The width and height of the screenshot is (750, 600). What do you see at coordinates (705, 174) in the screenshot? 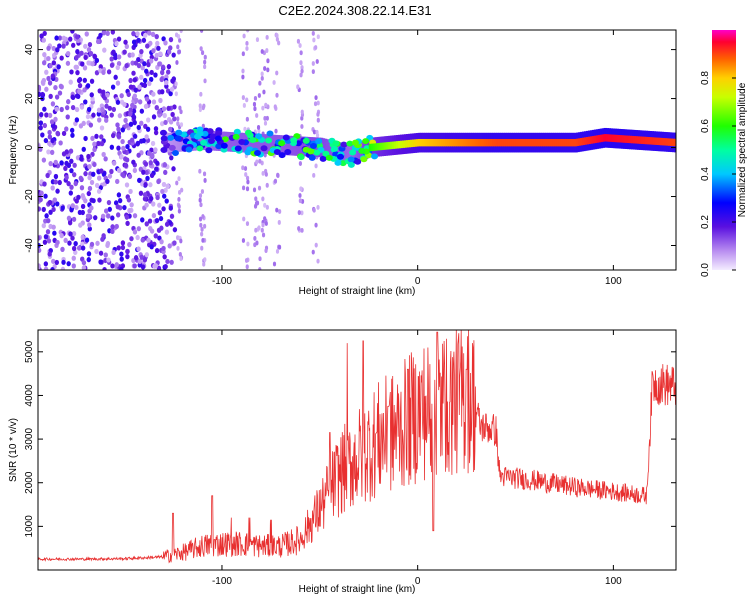
I see `colorbar-tick-label: 0.4` at bounding box center [705, 174].